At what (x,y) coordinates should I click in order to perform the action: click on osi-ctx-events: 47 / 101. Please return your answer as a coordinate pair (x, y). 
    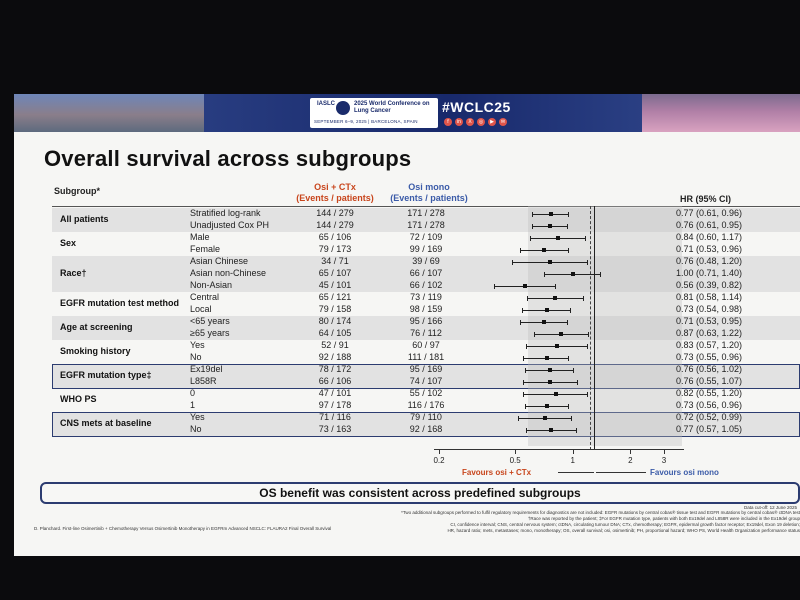
    Looking at the image, I should click on (335, 393).